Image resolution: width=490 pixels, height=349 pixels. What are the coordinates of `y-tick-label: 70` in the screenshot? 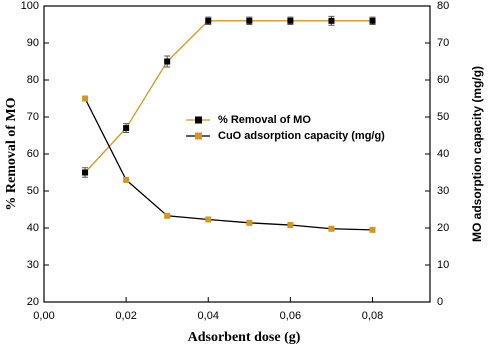 It's located at (33, 117).